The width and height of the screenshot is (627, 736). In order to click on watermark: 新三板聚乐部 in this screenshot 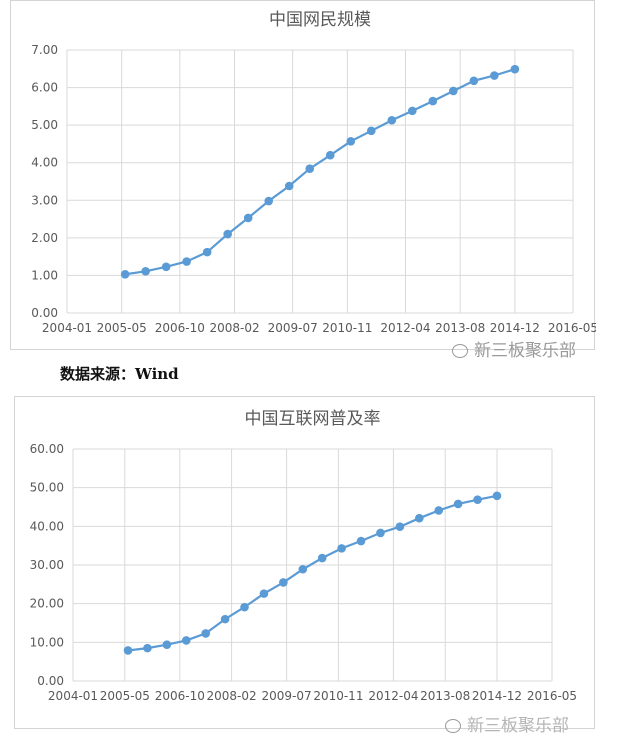, I will do `click(514, 348)`.